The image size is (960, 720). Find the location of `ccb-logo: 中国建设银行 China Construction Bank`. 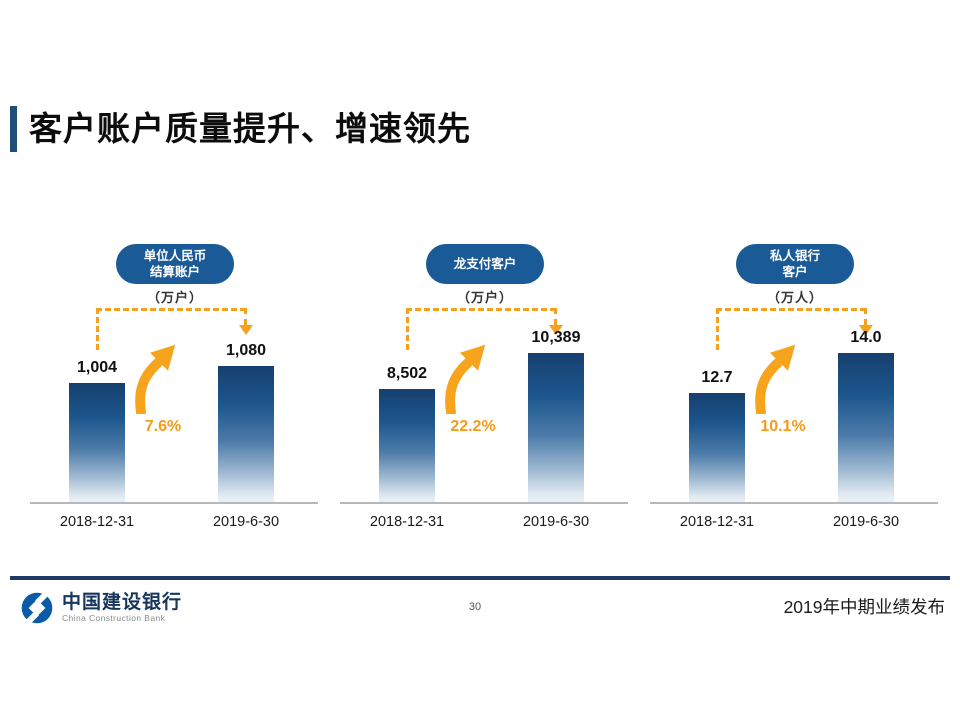

ccb-logo: 中国建设银行 China Construction Bank is located at coordinates (101, 608).